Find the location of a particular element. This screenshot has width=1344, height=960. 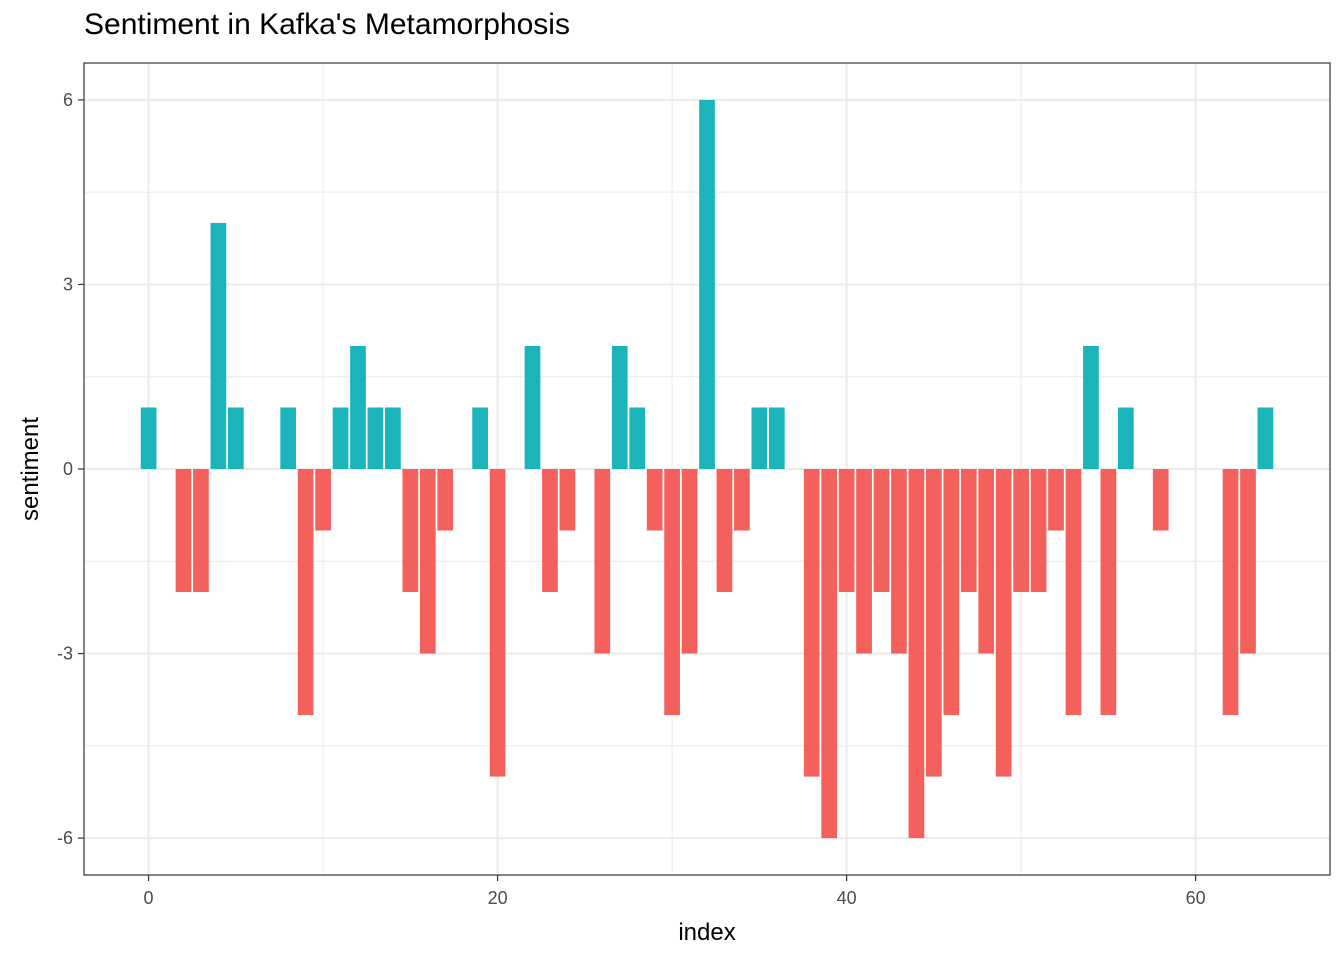

x-axis-title: index is located at coordinates (706, 932).